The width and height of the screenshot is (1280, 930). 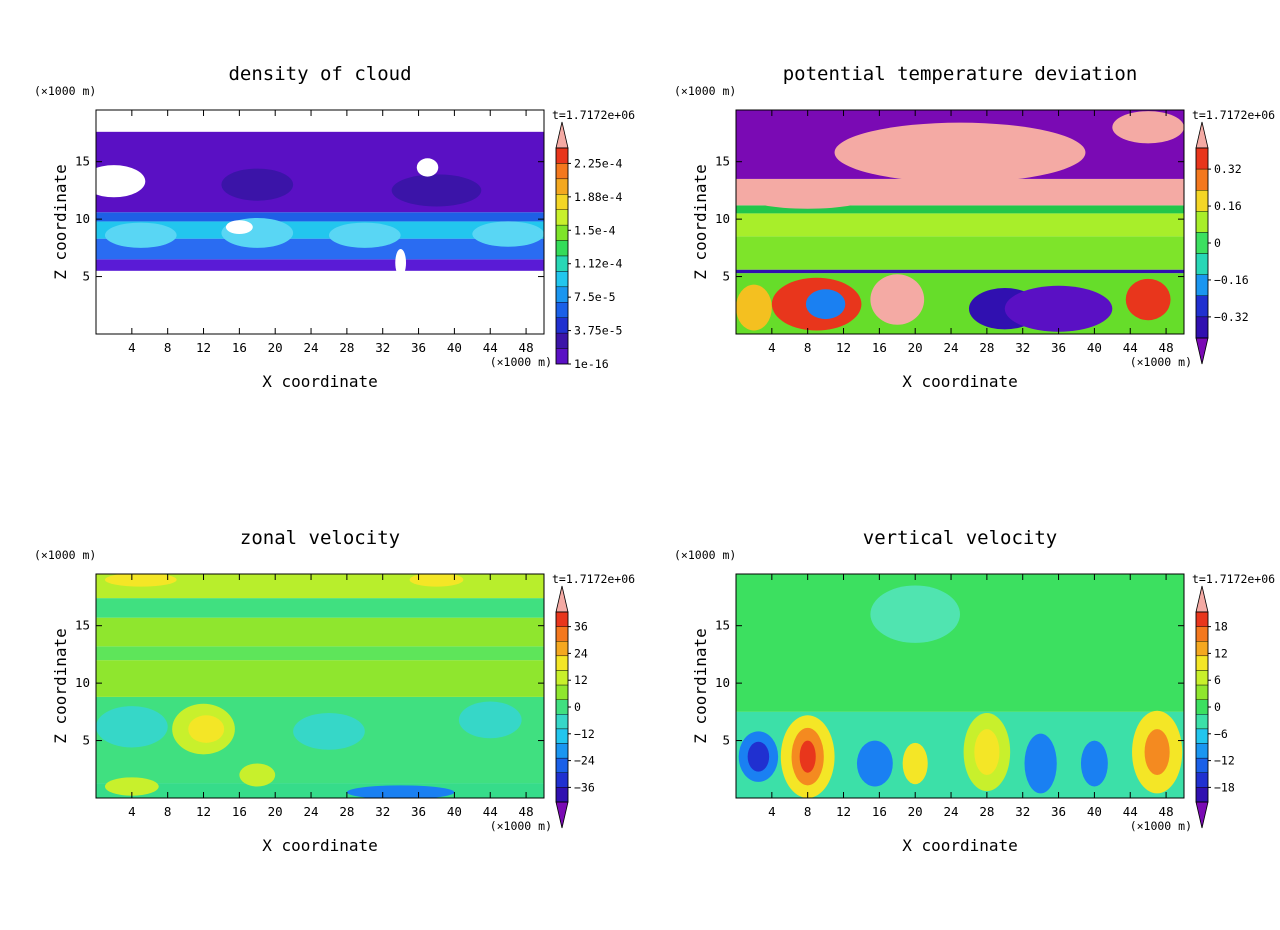 I want to click on y-axis-unit: (×1000 m), so click(x=705, y=555).